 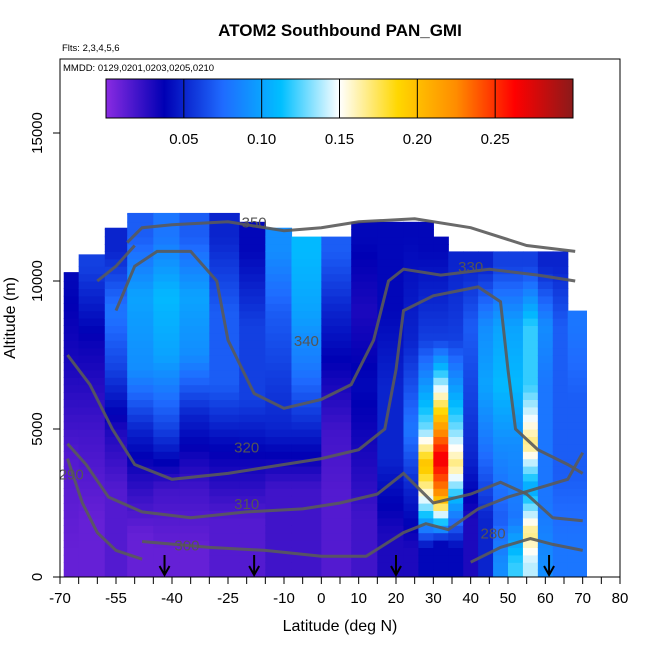 I want to click on contour-label: 310, so click(x=246, y=504).